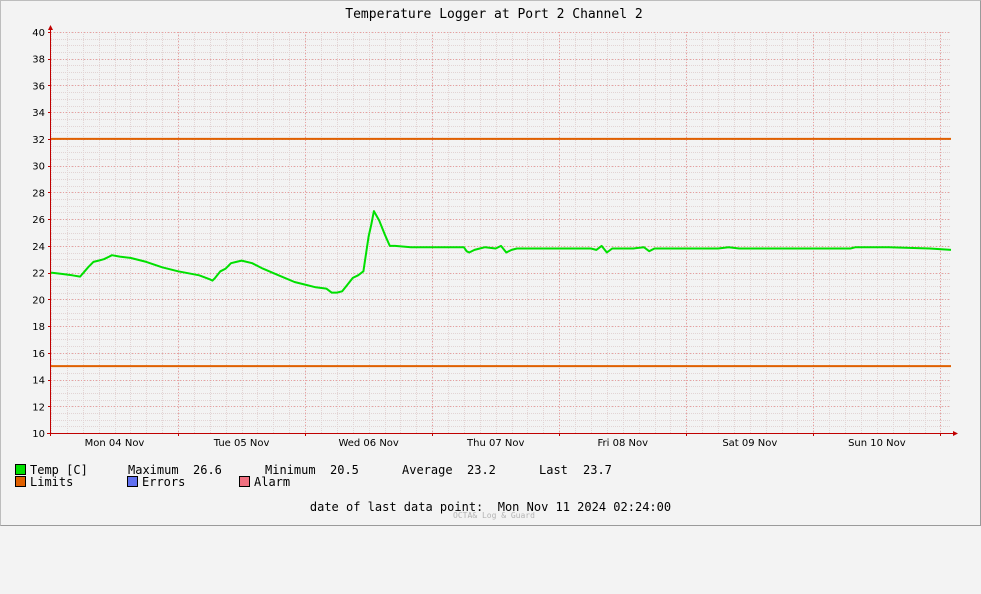 This screenshot has width=981, height=594. What do you see at coordinates (20, 481) in the screenshot?
I see `limits-swatch-icon` at bounding box center [20, 481].